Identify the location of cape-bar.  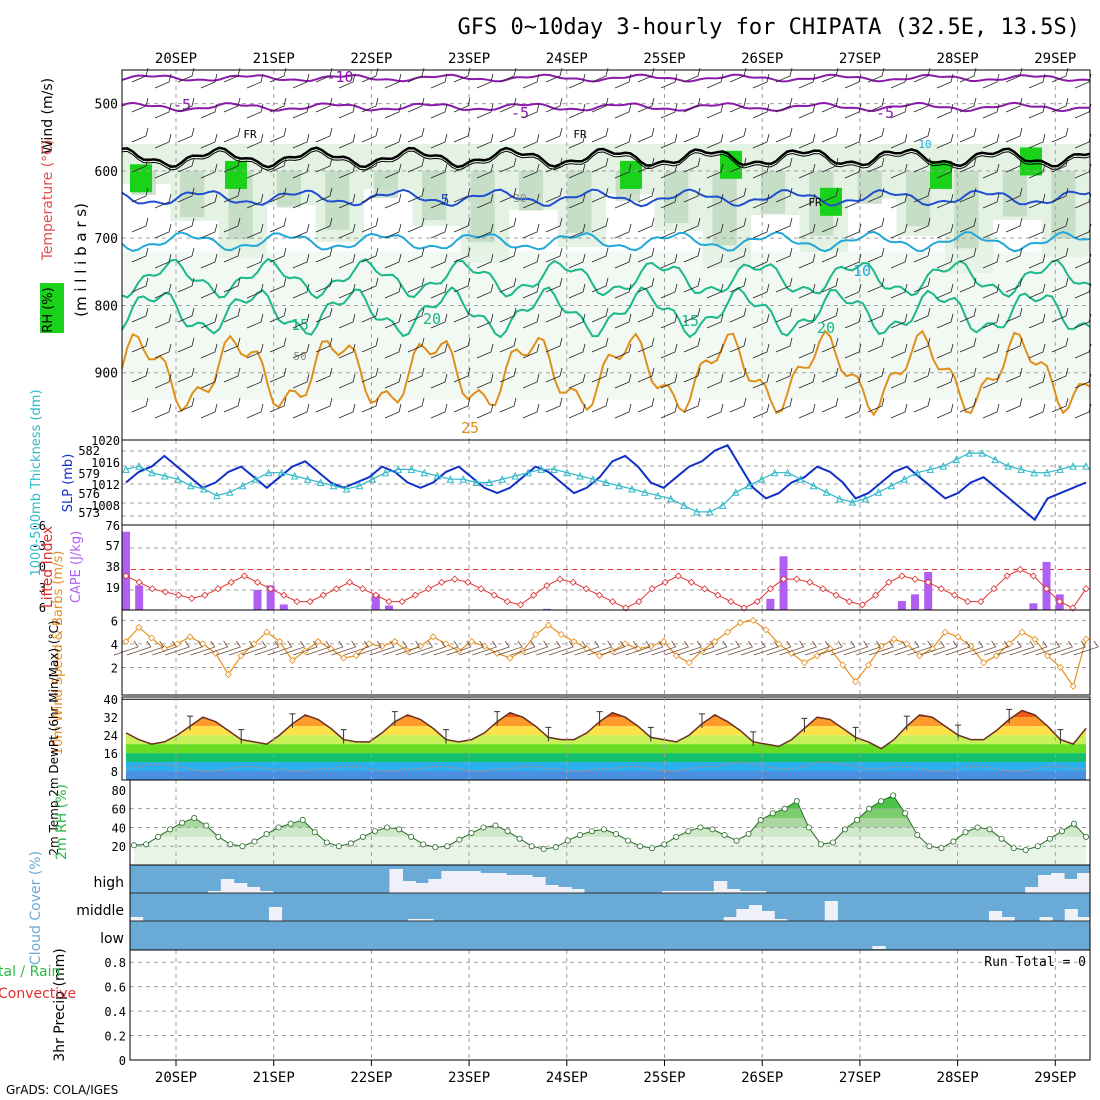
(901, 605).